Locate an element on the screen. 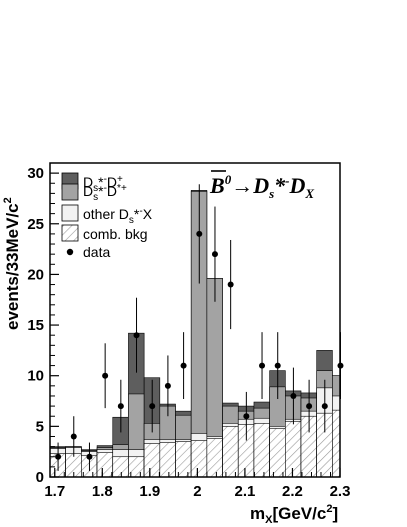  y-tick-label: 15 is located at coordinates (35, 325).